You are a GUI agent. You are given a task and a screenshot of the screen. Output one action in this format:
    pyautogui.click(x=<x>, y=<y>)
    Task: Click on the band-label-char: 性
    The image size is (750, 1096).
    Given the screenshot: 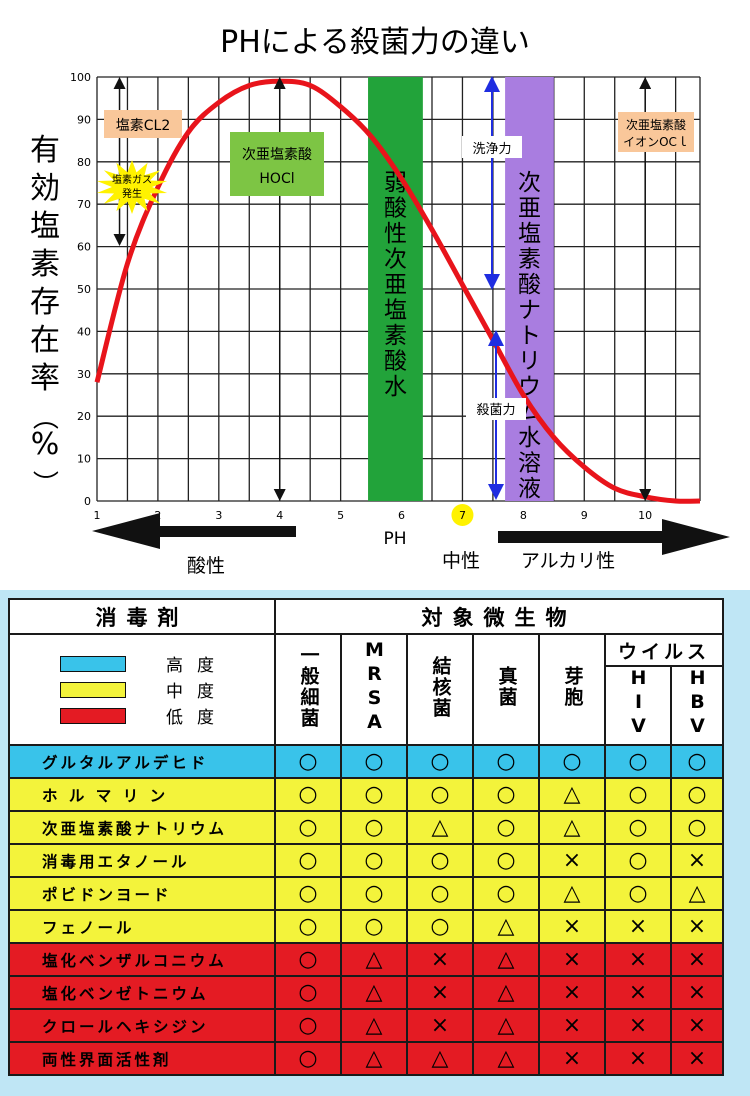 What is the action you would take?
    pyautogui.click(x=395, y=234)
    